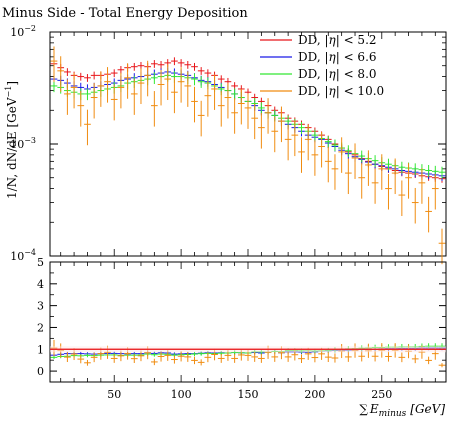 The image size is (461, 427). What do you see at coordinates (363, 409) in the screenshot?
I see `x-label-sum: ∑` at bounding box center [363, 409].